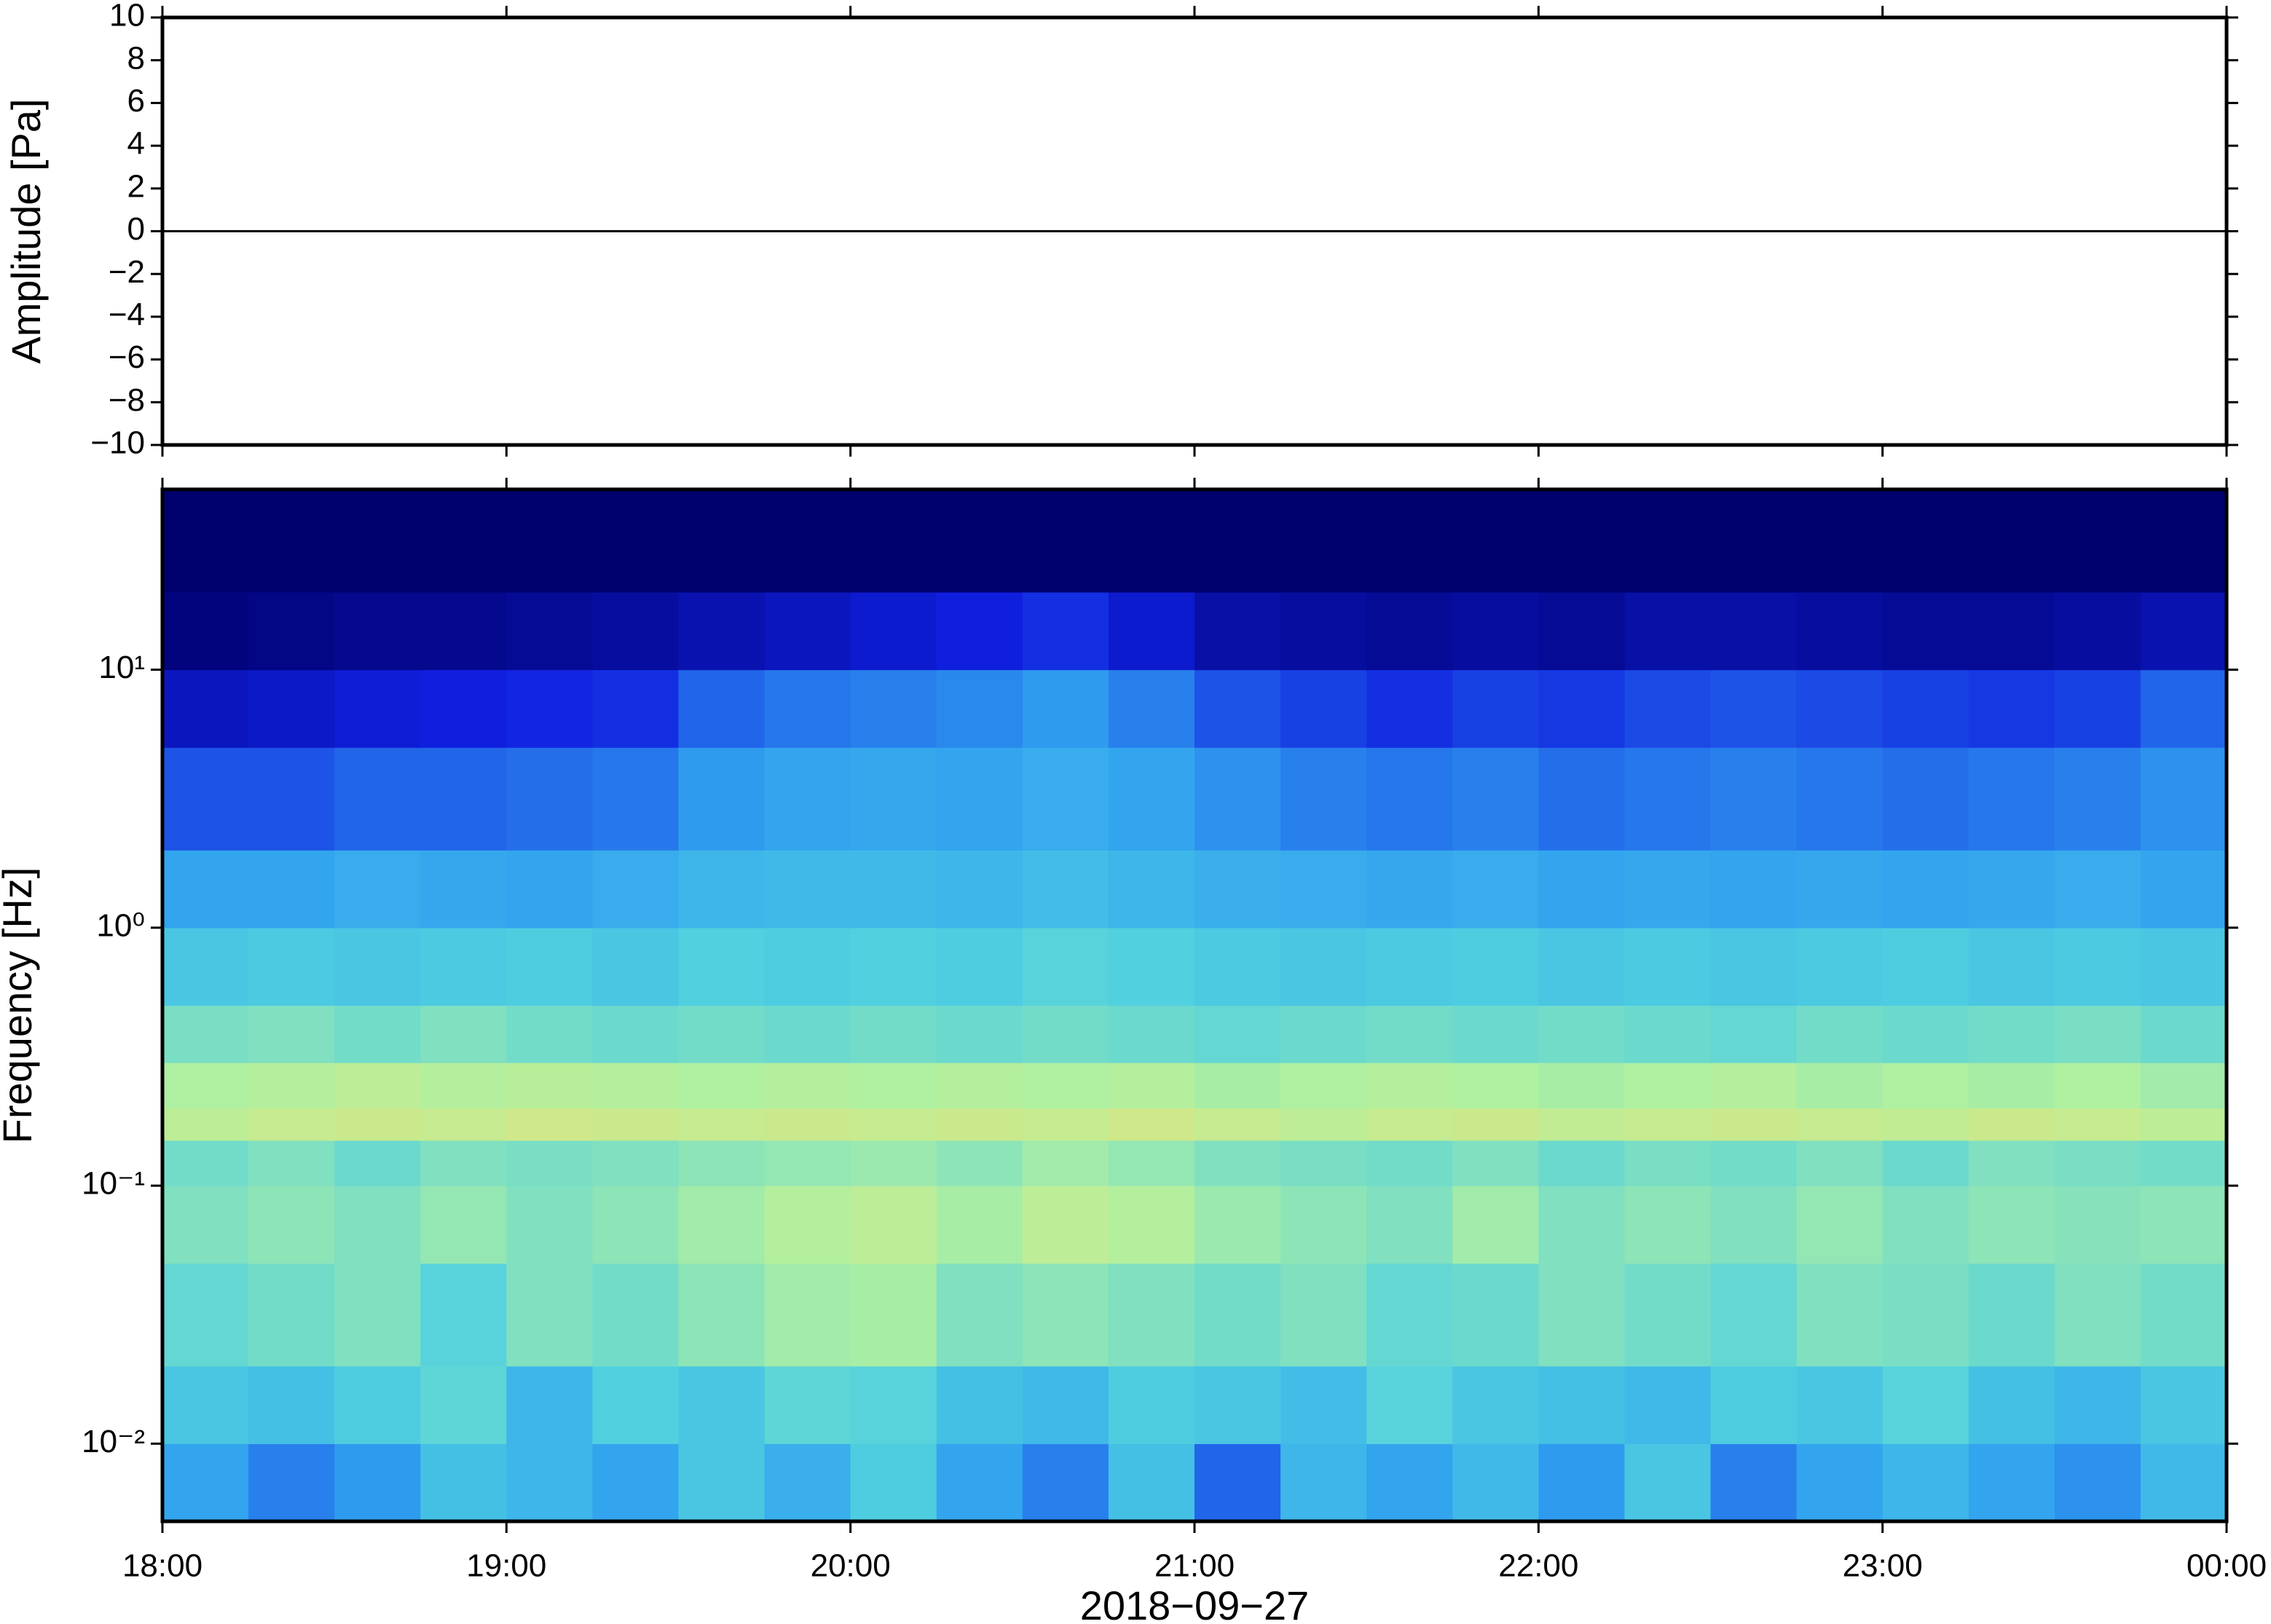 This screenshot has height=1624, width=2271. I want to click on y-tick-label: −4, so click(127, 315).